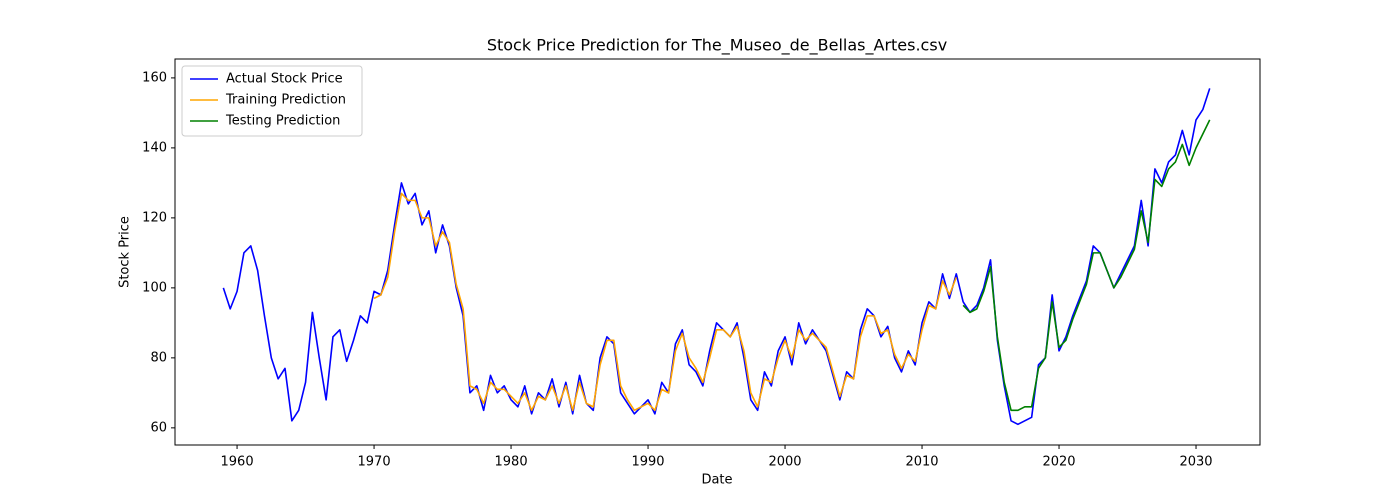 This screenshot has width=1400, height=504. Describe the element at coordinates (374, 462) in the screenshot. I see `x-tick-label: 1970` at that location.